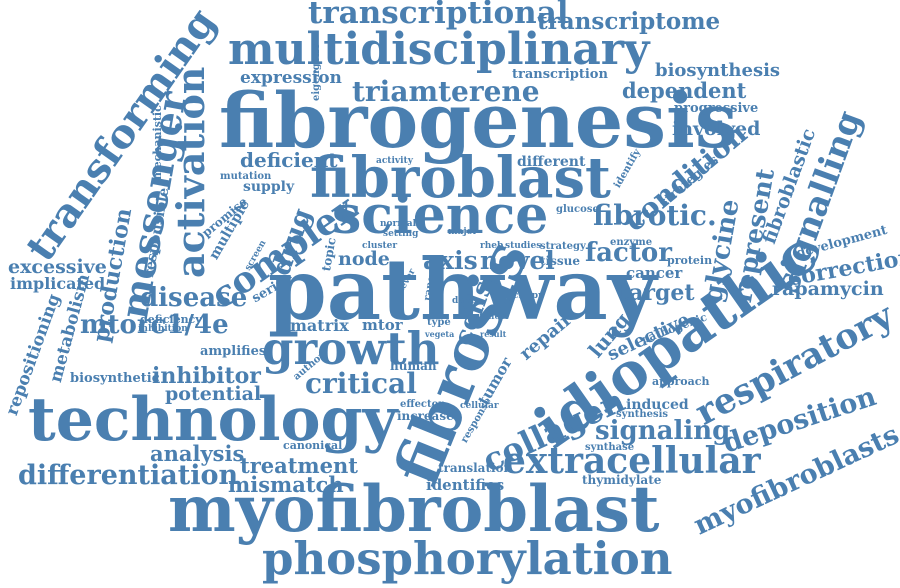  I want to click on word-transcriptional: transcriptional, so click(438, 15).